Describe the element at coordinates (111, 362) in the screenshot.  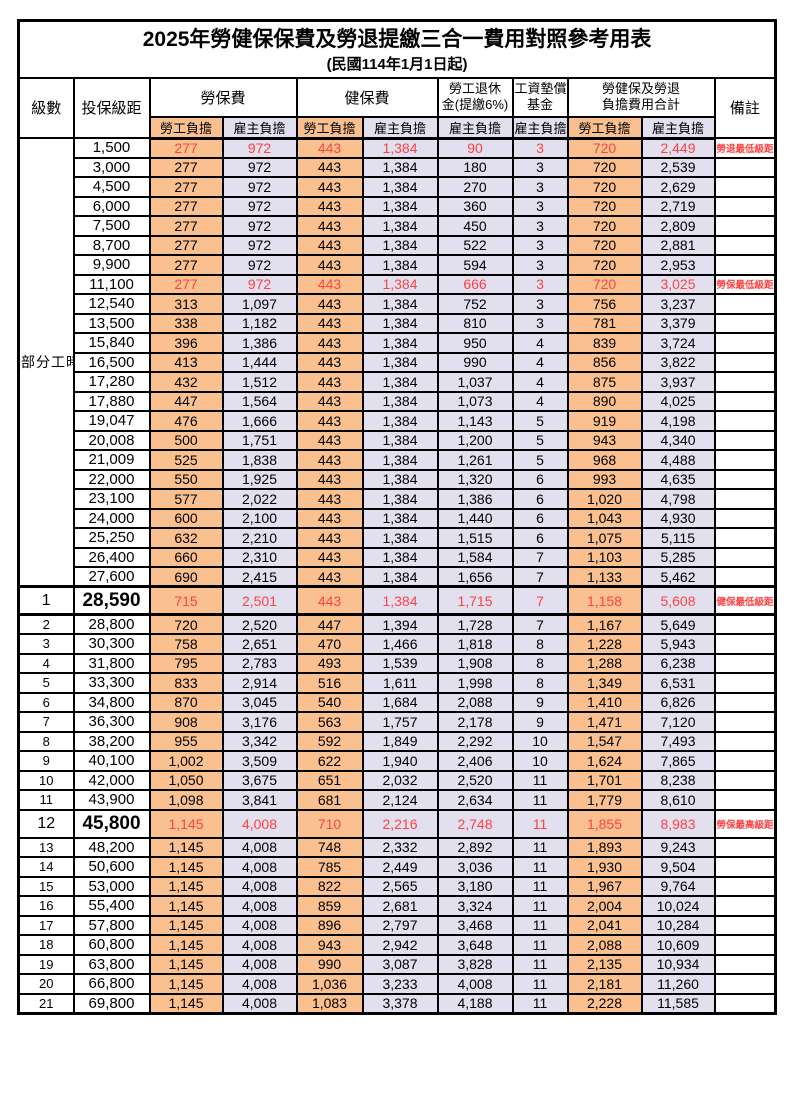
I see `bracket-cell: 16,500` at that location.